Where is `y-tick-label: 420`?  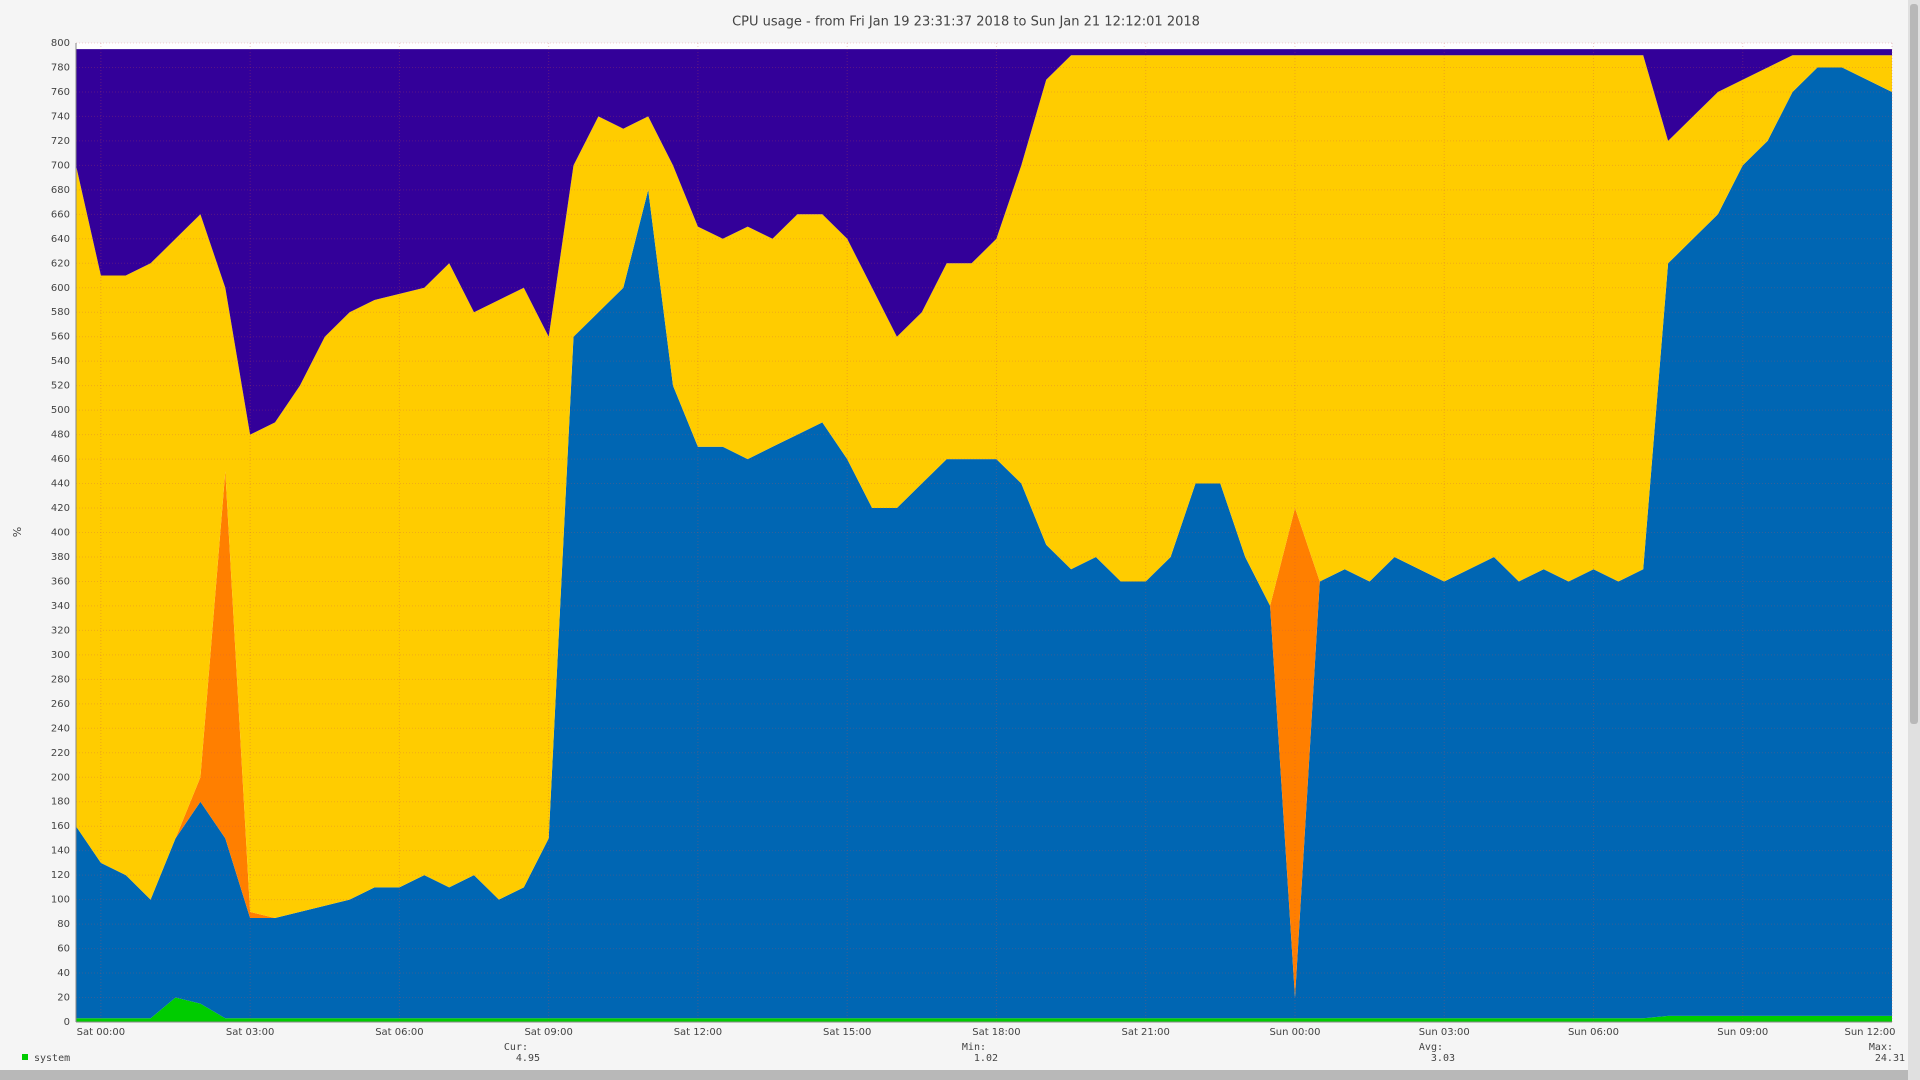 y-tick-label: 420 is located at coordinates (60, 508).